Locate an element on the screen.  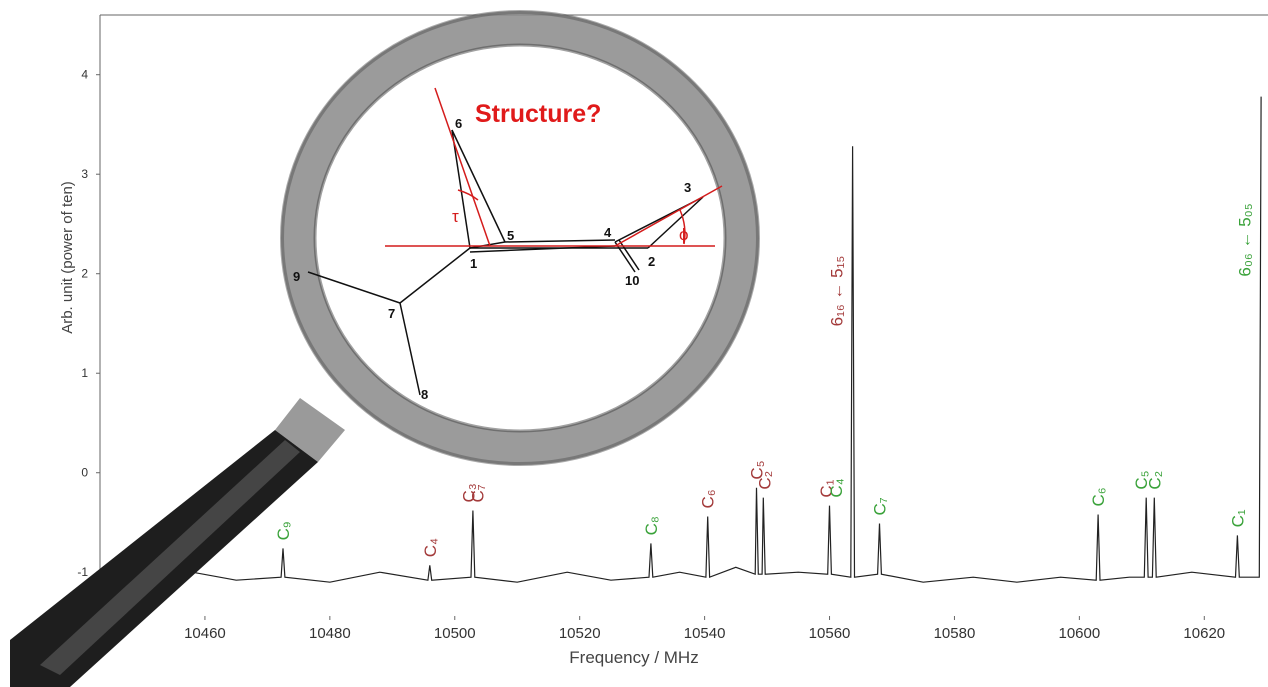
peak-label: C₃ is located at coordinates (469, 492).